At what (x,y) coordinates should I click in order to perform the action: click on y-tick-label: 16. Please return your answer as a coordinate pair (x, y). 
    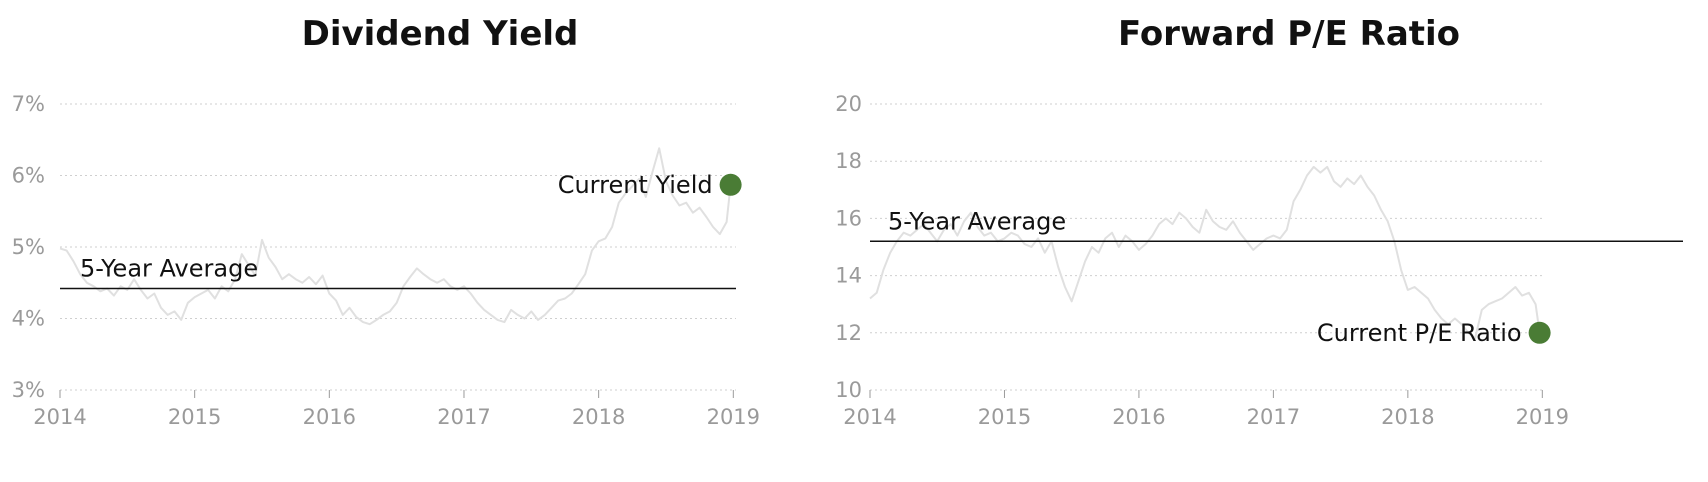
    Looking at the image, I should click on (848, 218).